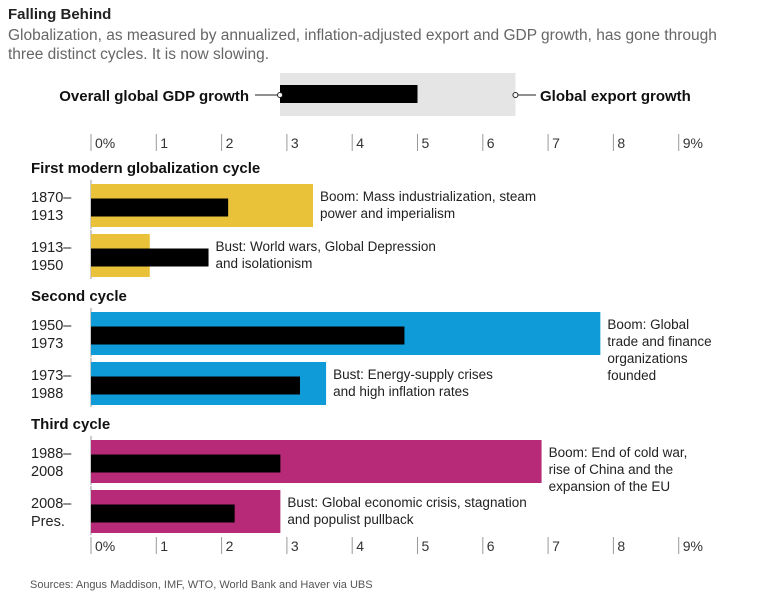 This screenshot has height=612, width=760. Describe the element at coordinates (295, 143) in the screenshot. I see `x-tick-label-top: 3` at that location.